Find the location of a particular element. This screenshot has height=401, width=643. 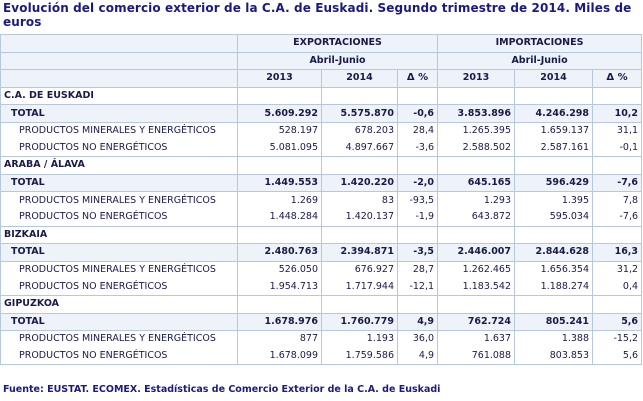

year-header: 2014 is located at coordinates (554, 78).